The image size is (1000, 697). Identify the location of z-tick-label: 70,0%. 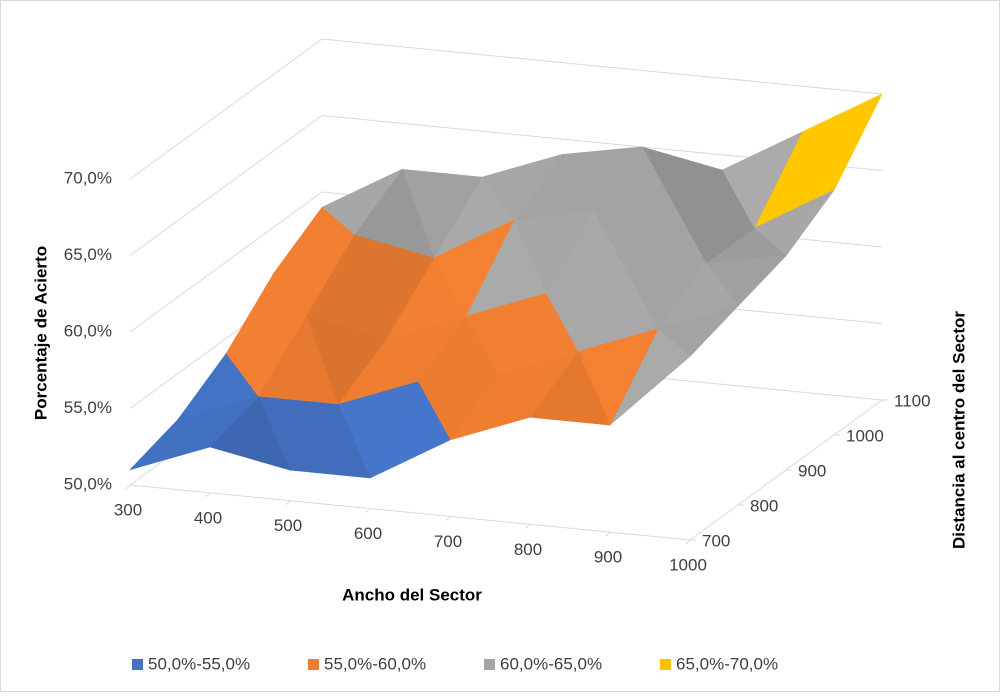
(88, 177).